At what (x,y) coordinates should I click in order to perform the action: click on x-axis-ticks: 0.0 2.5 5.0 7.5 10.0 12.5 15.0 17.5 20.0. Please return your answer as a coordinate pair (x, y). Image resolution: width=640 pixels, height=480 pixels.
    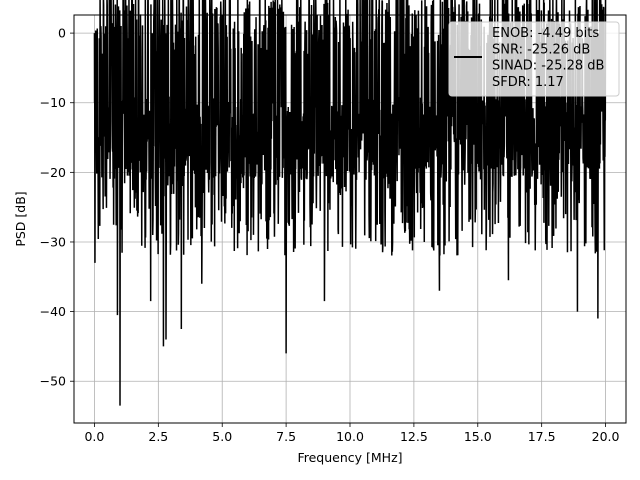
    Looking at the image, I should click on (352, 433).